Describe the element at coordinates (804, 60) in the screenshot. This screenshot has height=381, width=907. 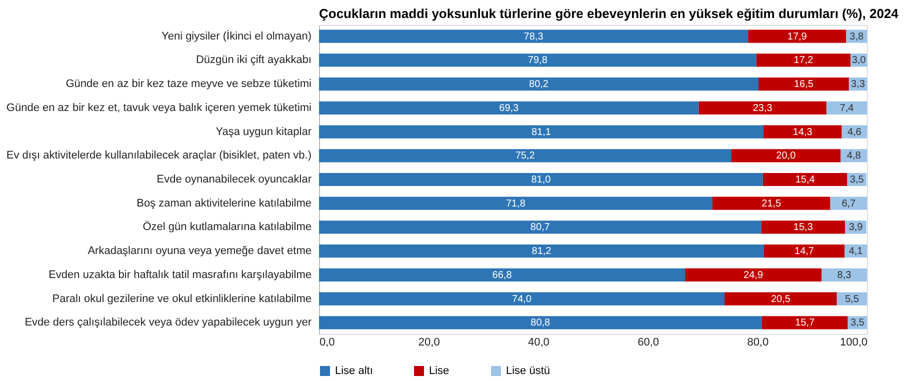
I see `data-label: 17,2` at that location.